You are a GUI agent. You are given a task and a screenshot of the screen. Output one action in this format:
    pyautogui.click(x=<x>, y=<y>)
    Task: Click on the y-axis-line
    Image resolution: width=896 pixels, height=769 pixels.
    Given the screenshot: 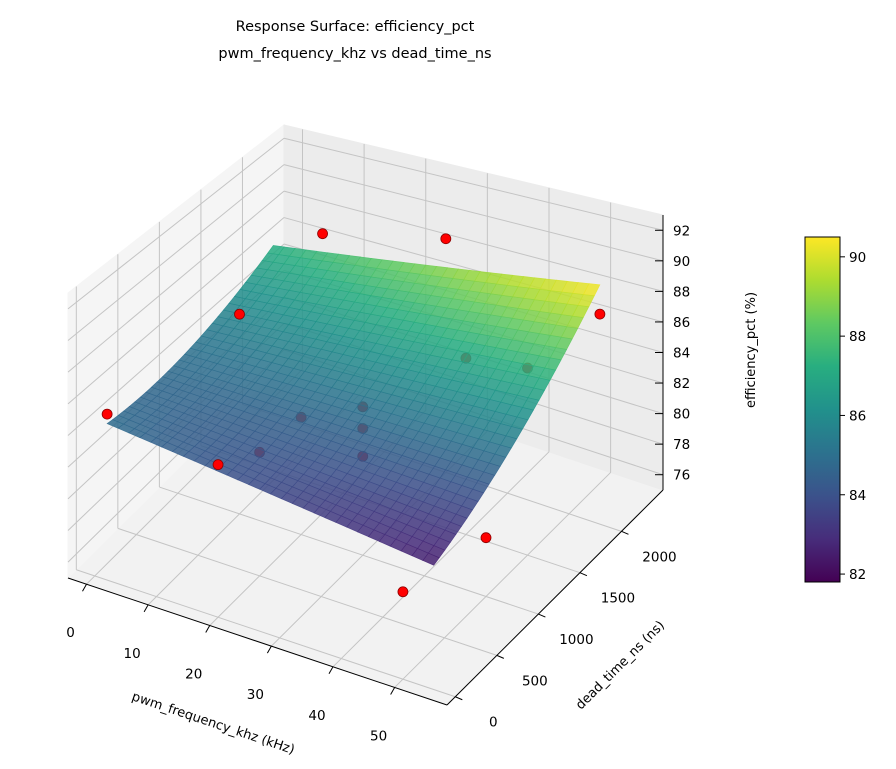 What is the action you would take?
    pyautogui.click(x=555, y=597)
    